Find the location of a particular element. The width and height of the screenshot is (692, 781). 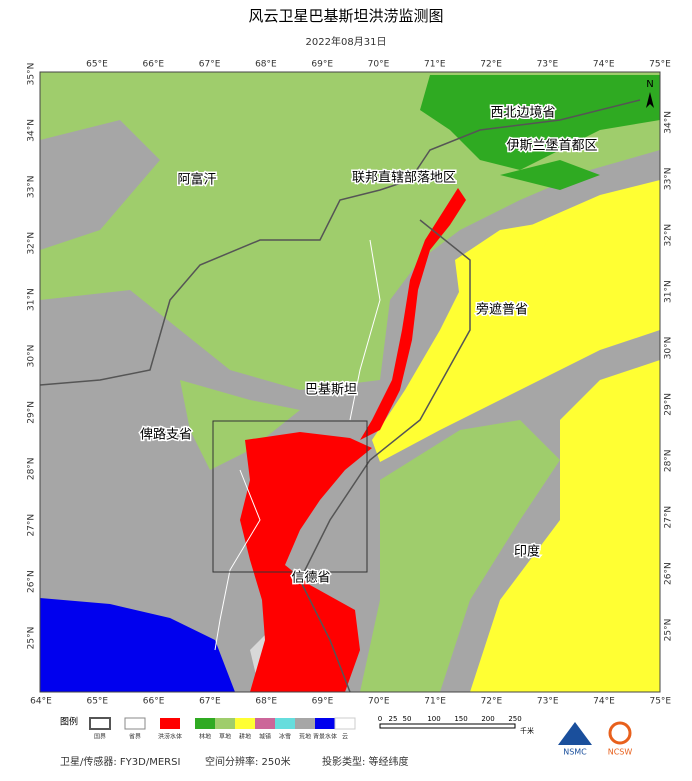

lon-top-label: 65°E is located at coordinates (97, 65).